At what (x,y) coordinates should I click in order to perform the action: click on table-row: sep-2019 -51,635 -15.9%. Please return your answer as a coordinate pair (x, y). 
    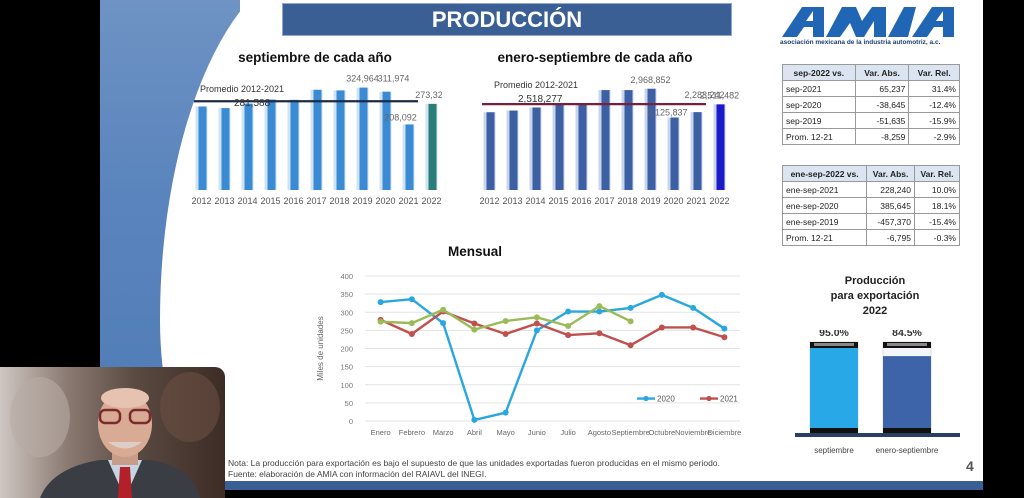
    Looking at the image, I should click on (871, 120).